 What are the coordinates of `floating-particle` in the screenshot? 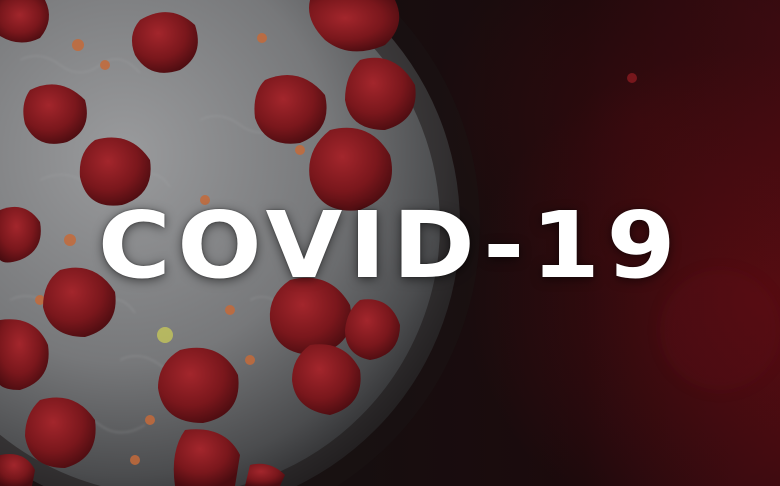 It's located at (632, 78).